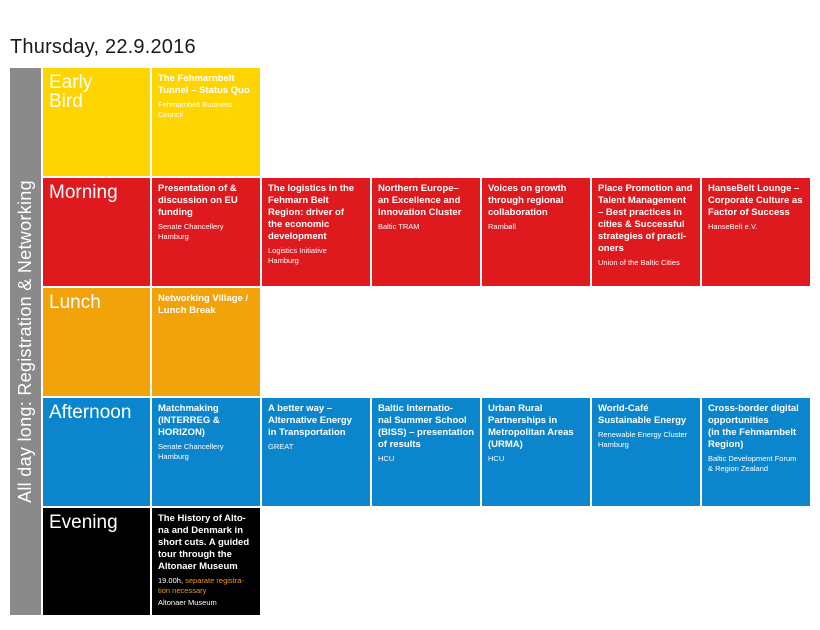  Describe the element at coordinates (281, 446) in the screenshot. I see `session-org: GREAT` at that location.